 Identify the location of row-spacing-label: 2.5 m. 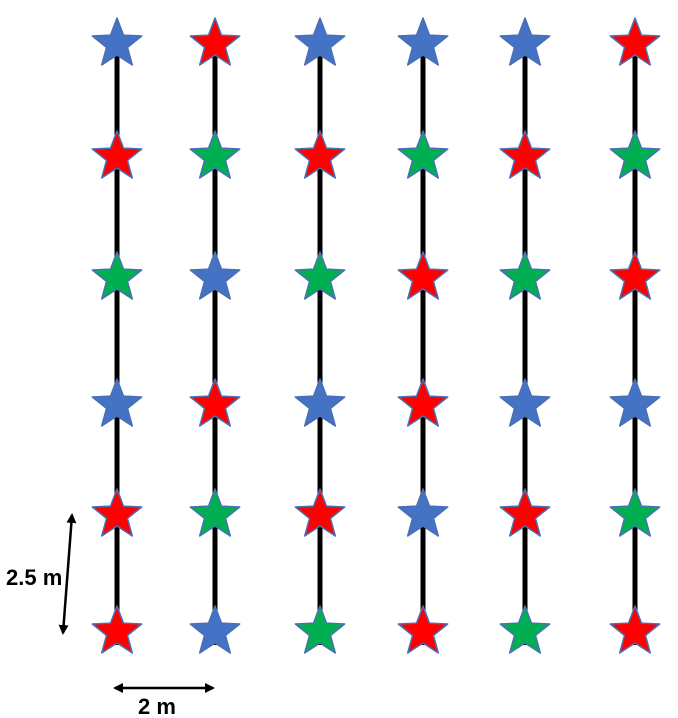
(34, 577).